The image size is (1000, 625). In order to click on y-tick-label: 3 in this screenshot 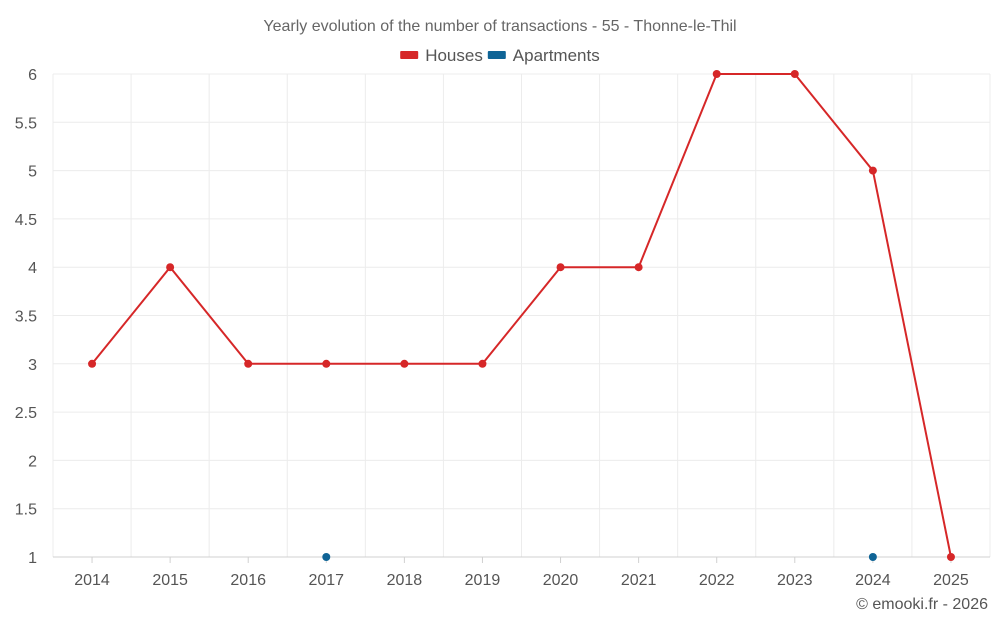, I will do `click(32, 365)`.